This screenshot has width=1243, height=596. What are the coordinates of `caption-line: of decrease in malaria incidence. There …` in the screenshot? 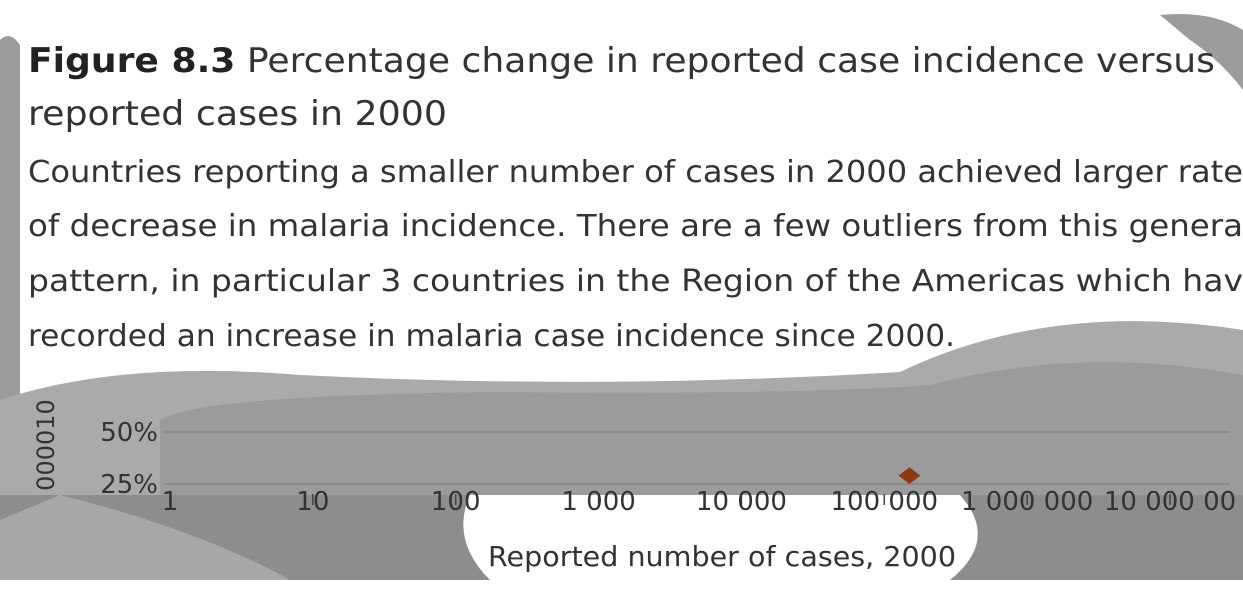 It's located at (635, 226).